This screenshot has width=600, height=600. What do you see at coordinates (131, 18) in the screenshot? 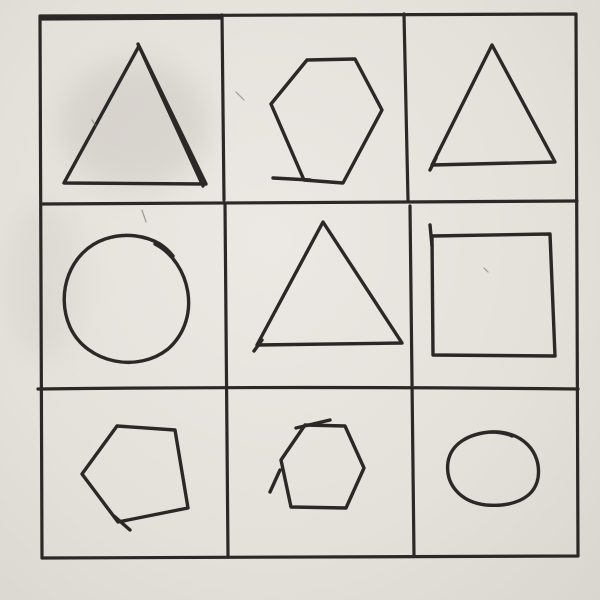
I see `grid-top-edge-double` at bounding box center [131, 18].